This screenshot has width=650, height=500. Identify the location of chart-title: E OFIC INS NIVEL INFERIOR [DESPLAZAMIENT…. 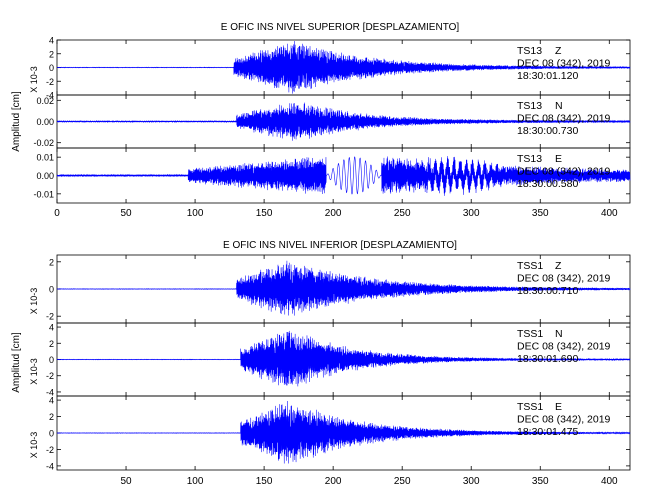
(340, 245).